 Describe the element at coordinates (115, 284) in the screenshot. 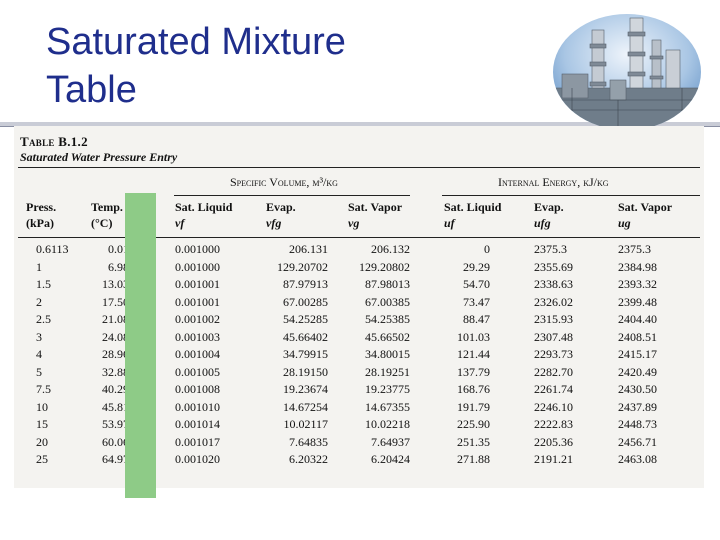

I see `table-cell-temp: 13.03` at that location.